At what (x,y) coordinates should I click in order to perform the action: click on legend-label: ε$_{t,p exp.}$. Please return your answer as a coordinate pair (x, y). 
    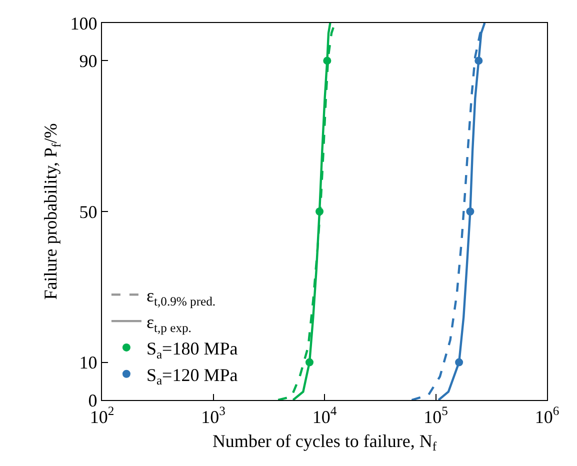
    Looking at the image, I should click on (169, 323).